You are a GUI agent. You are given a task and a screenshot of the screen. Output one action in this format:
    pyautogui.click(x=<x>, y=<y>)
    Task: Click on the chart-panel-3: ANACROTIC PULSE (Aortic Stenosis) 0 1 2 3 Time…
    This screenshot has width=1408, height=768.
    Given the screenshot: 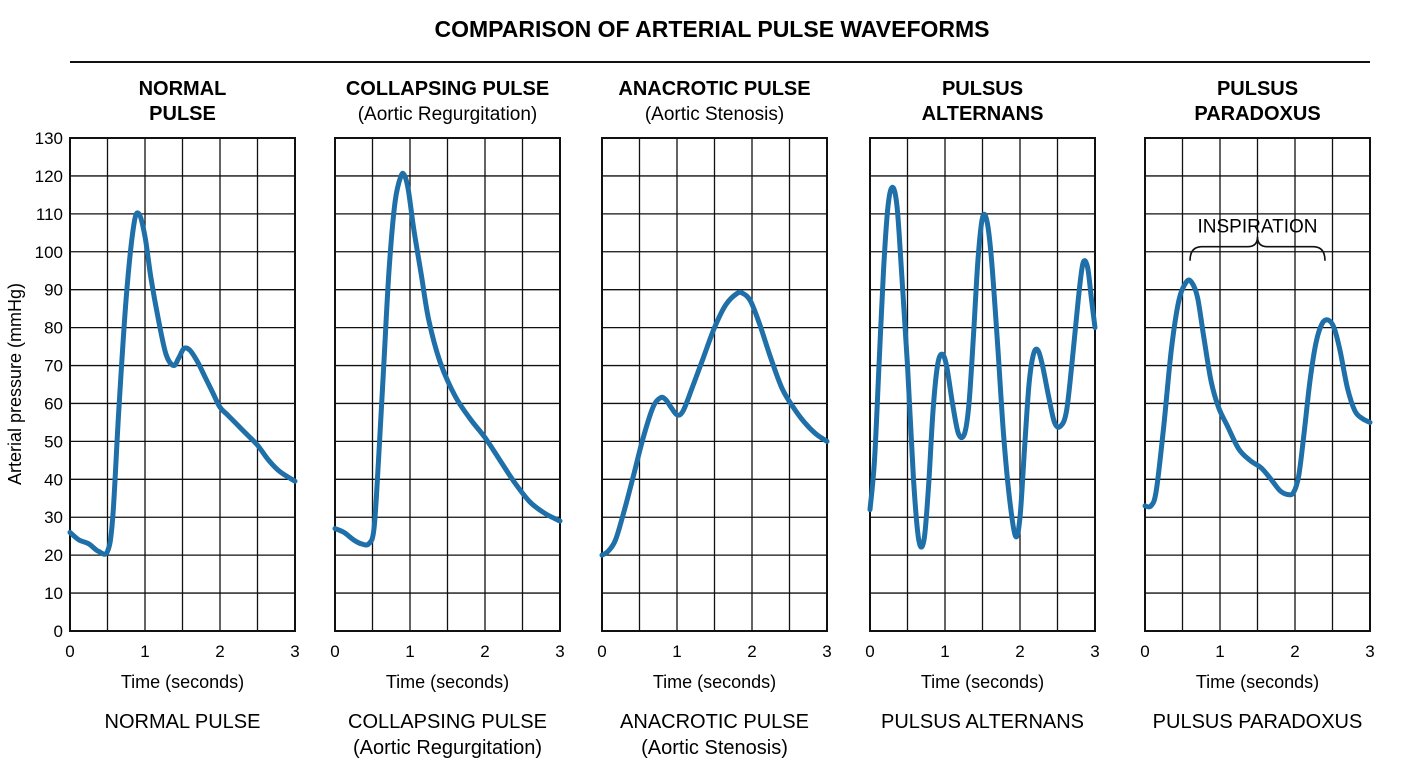 What is the action you would take?
    pyautogui.click(x=714, y=418)
    